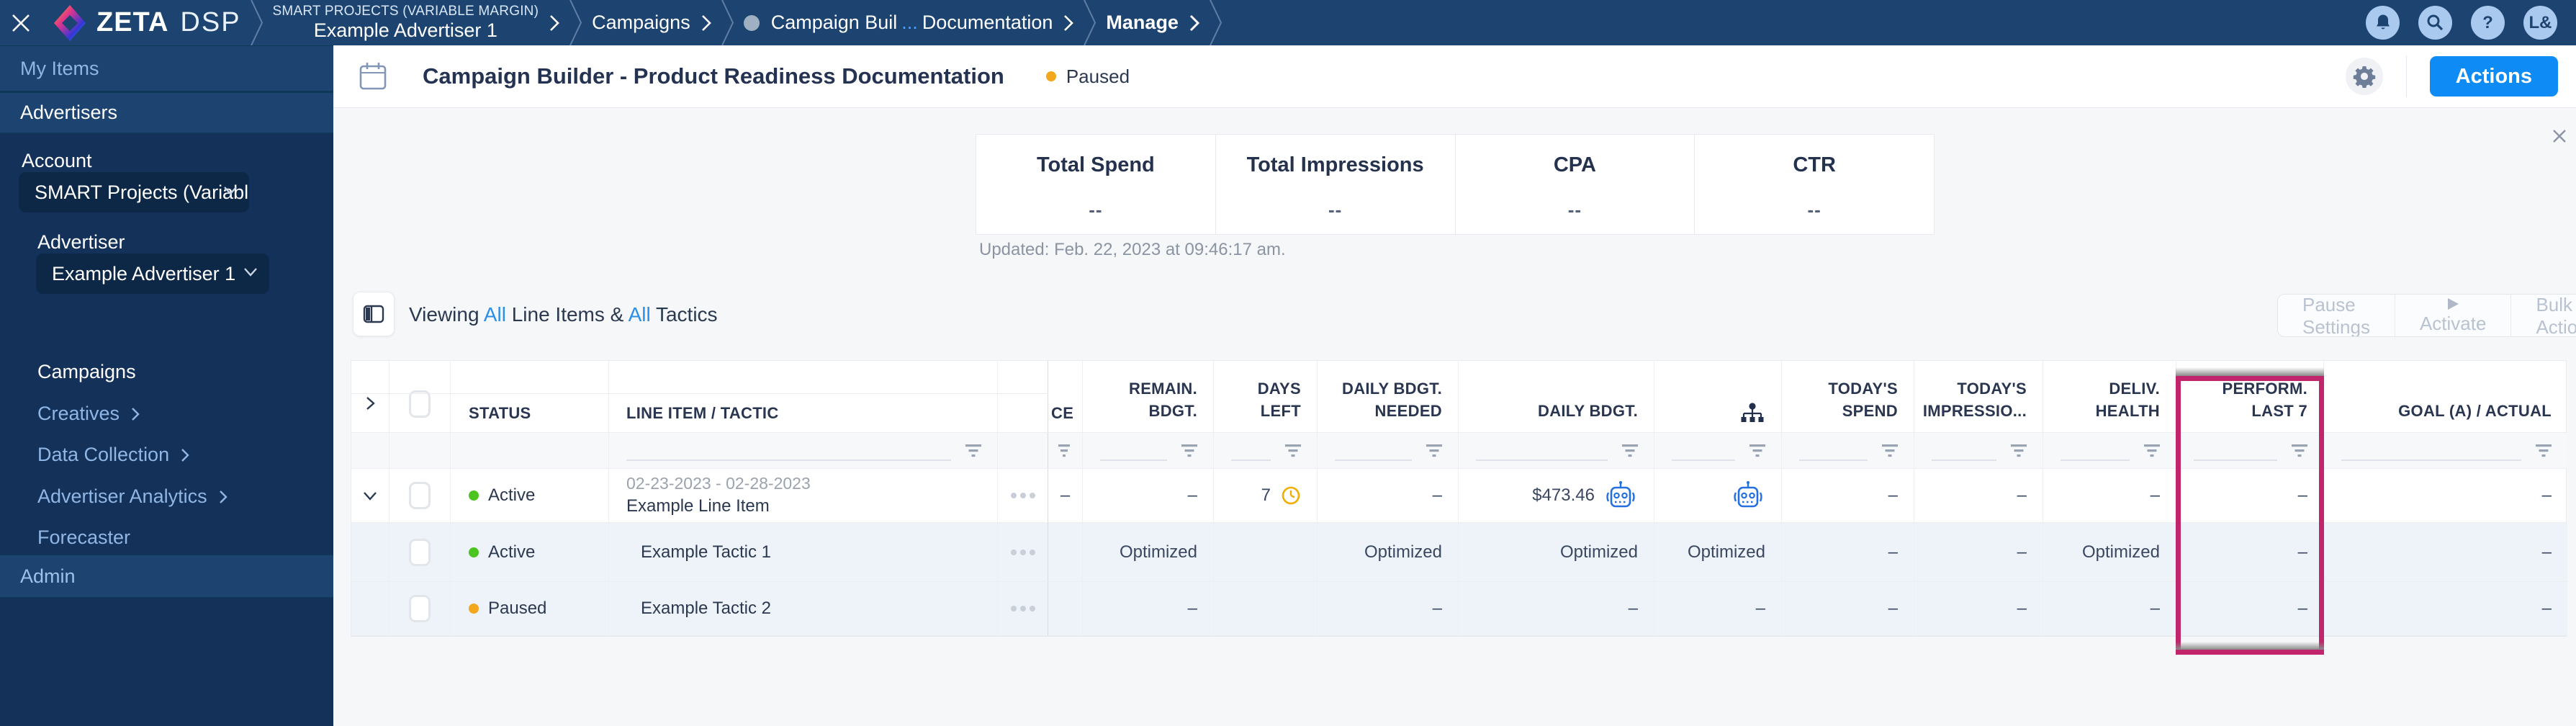 The height and width of the screenshot is (726, 2576). What do you see at coordinates (803, 451) in the screenshot?
I see `filter-line-item` at bounding box center [803, 451].